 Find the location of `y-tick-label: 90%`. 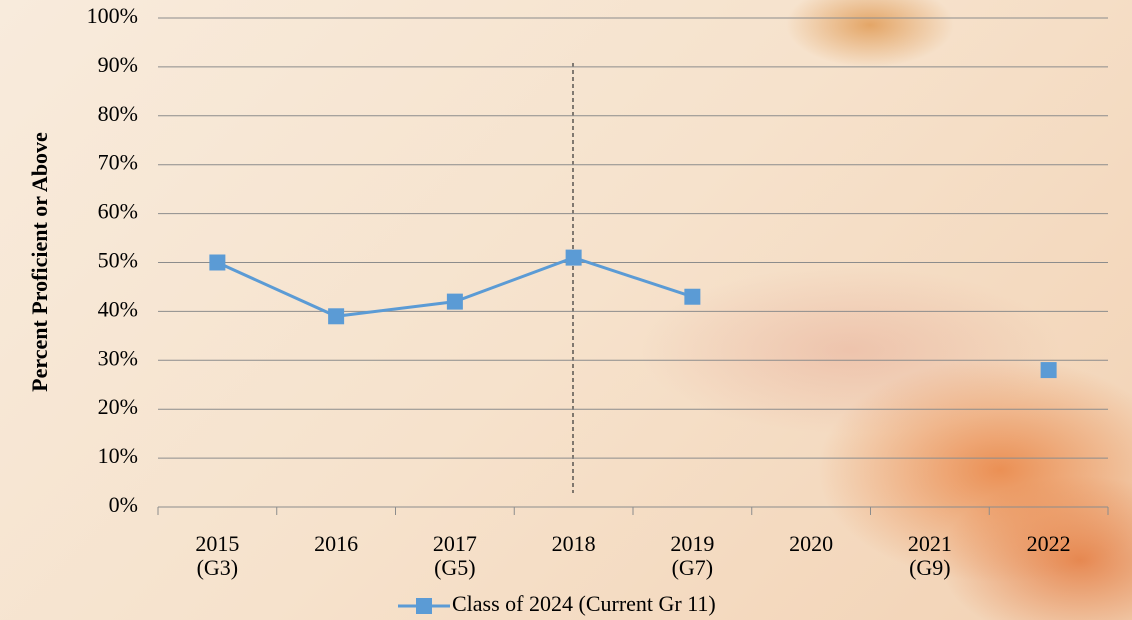

y-tick-label: 90% is located at coordinates (118, 64).